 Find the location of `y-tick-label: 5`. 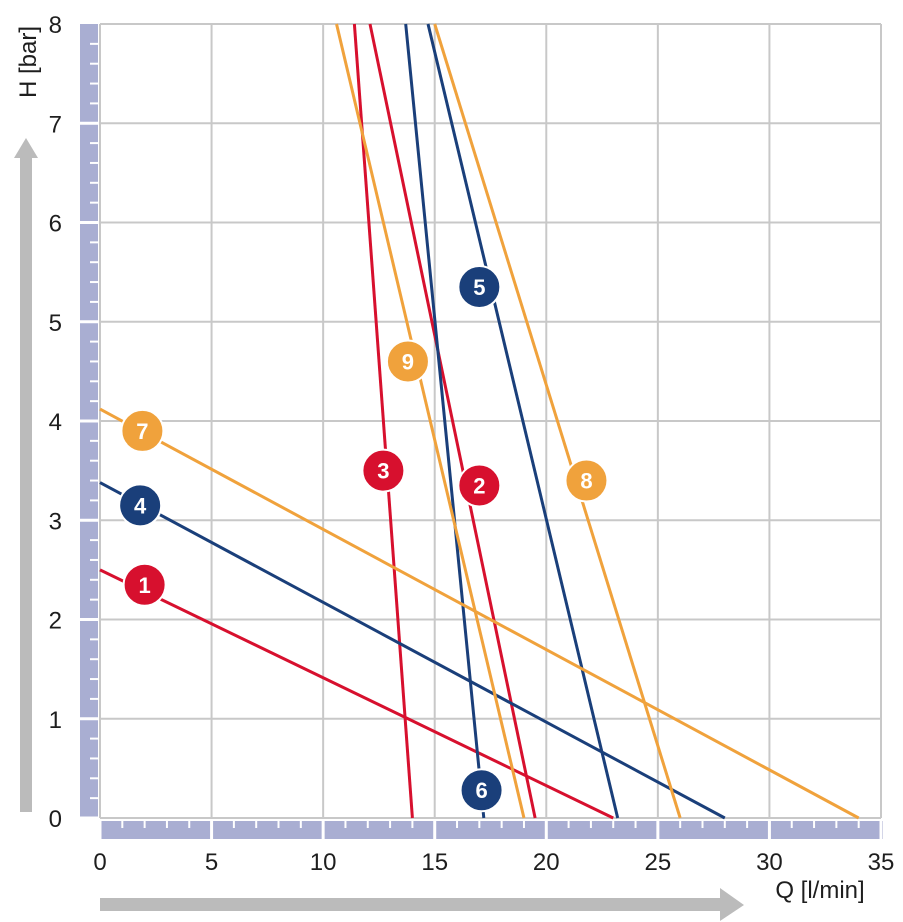

y-tick-label: 5 is located at coordinates (55, 323).